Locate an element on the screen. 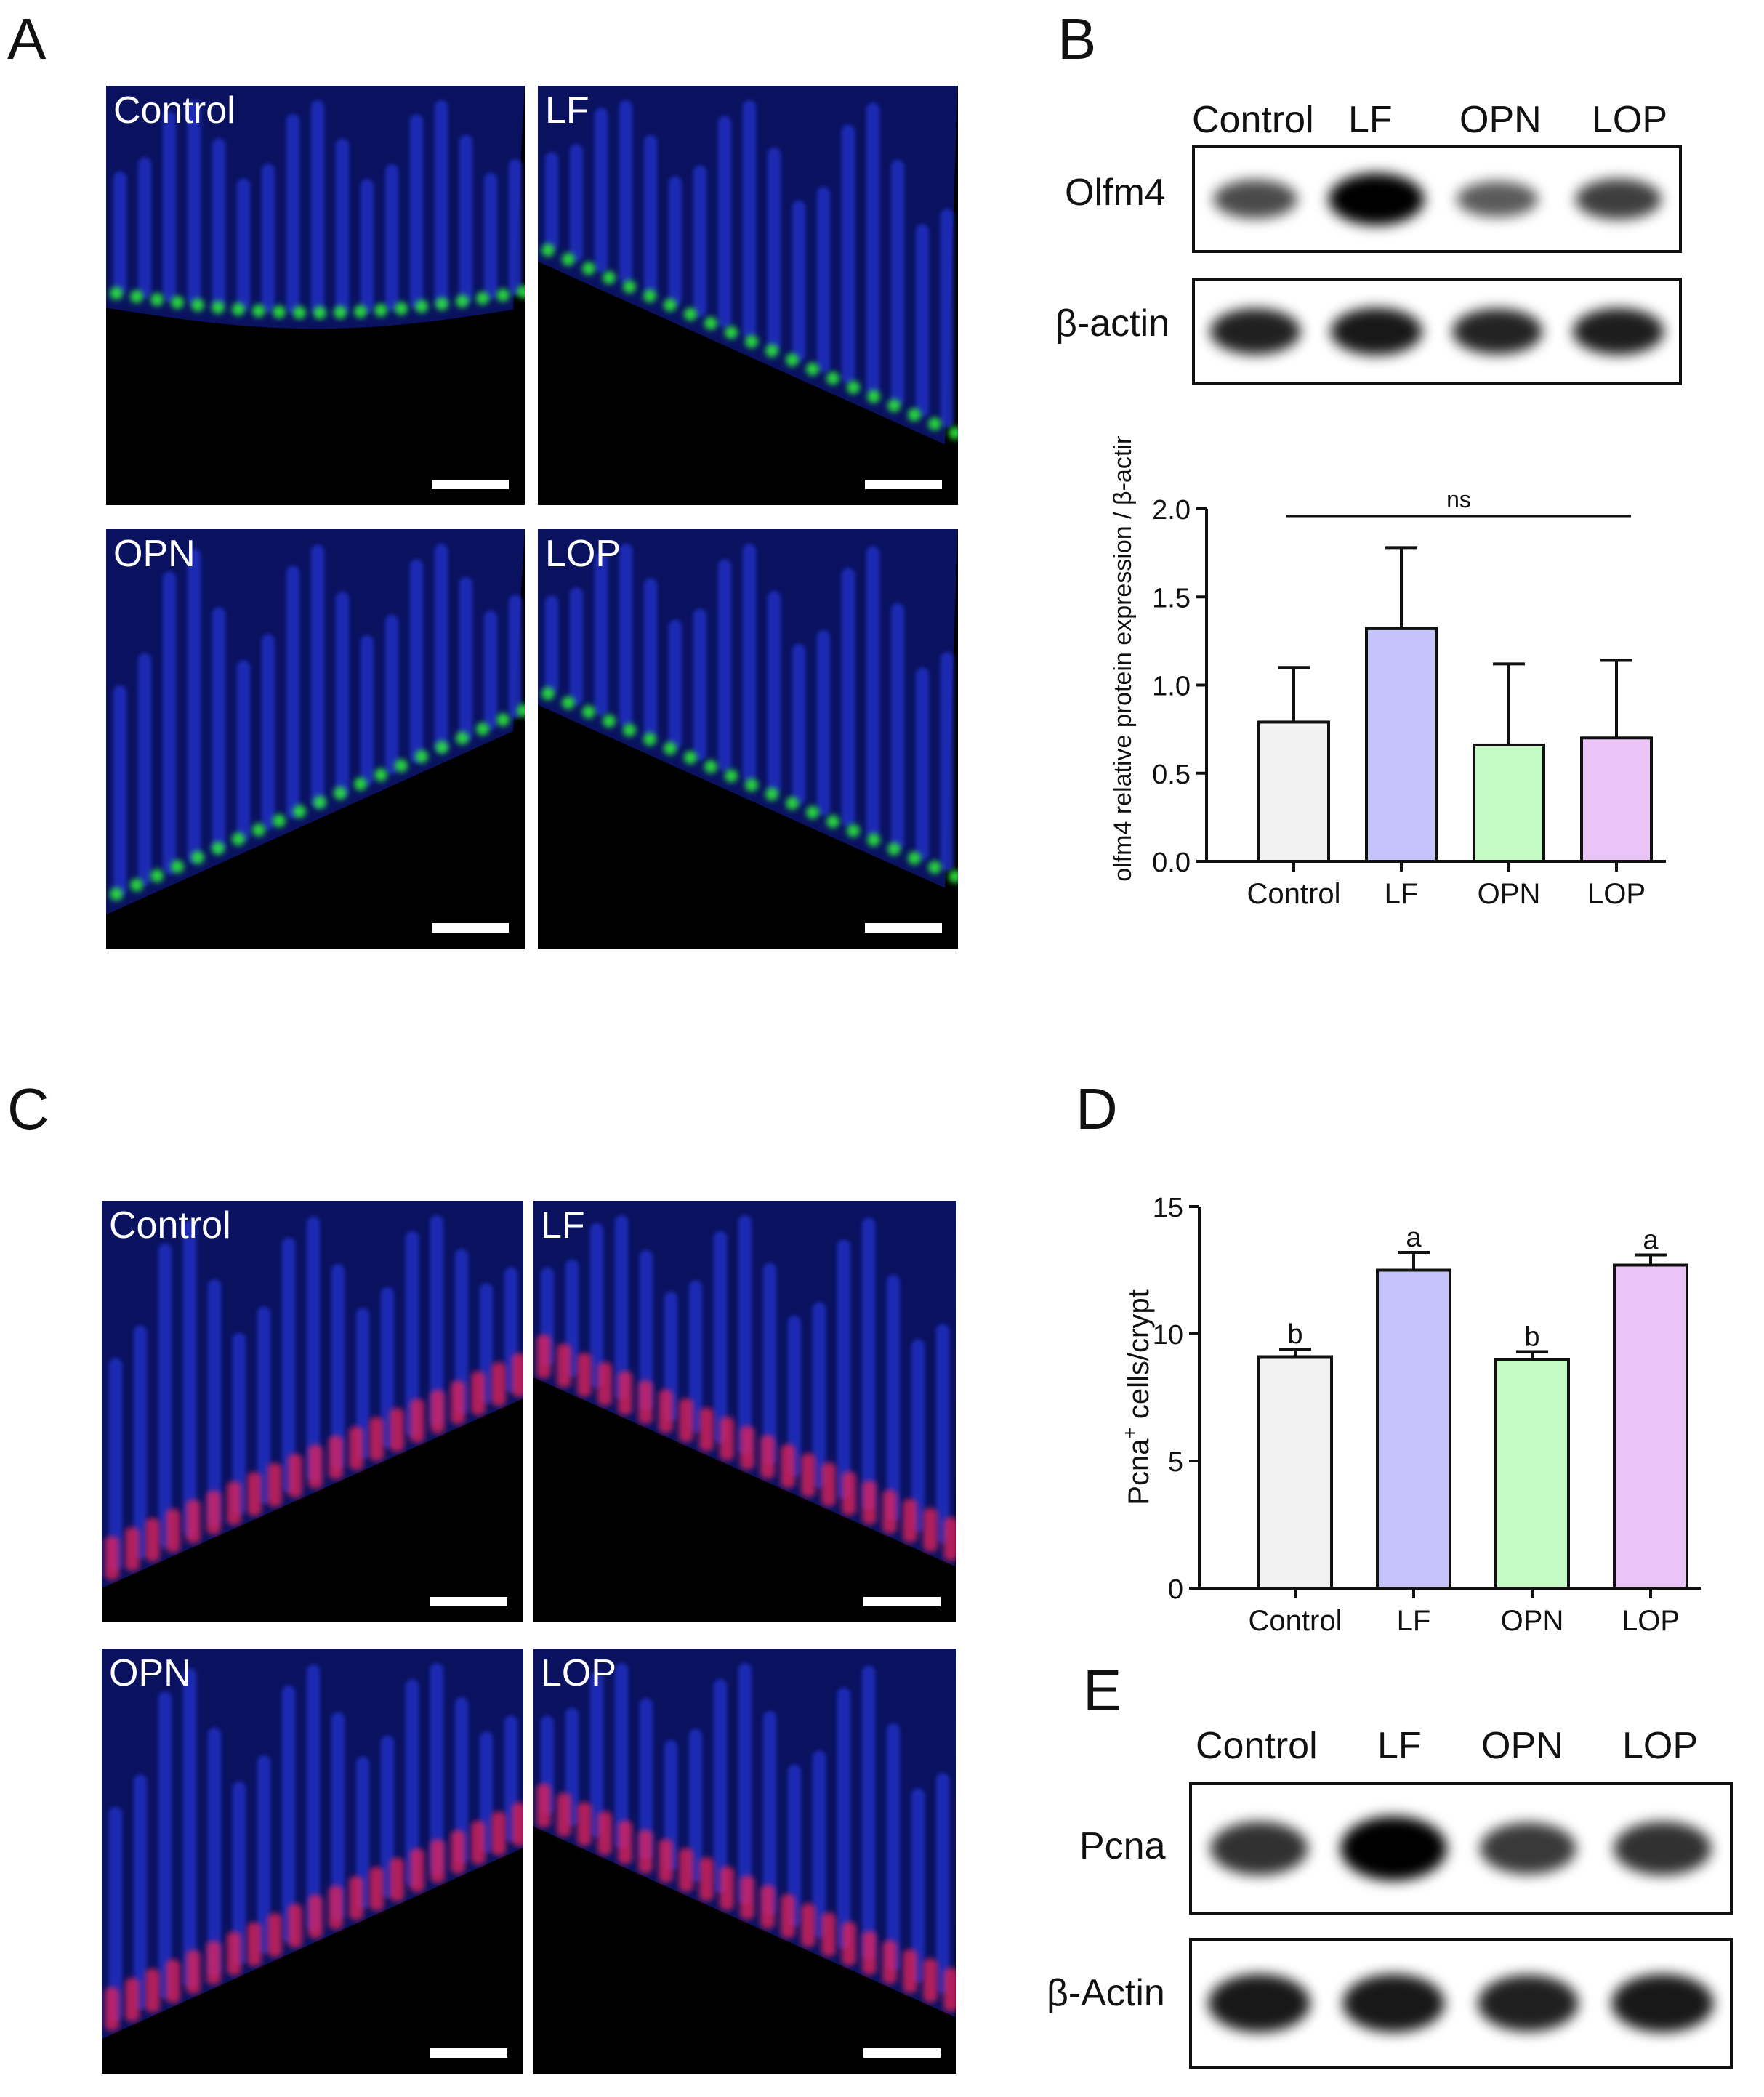 This screenshot has width=1764, height=2097. panel-letter-b: B is located at coordinates (1077, 39).